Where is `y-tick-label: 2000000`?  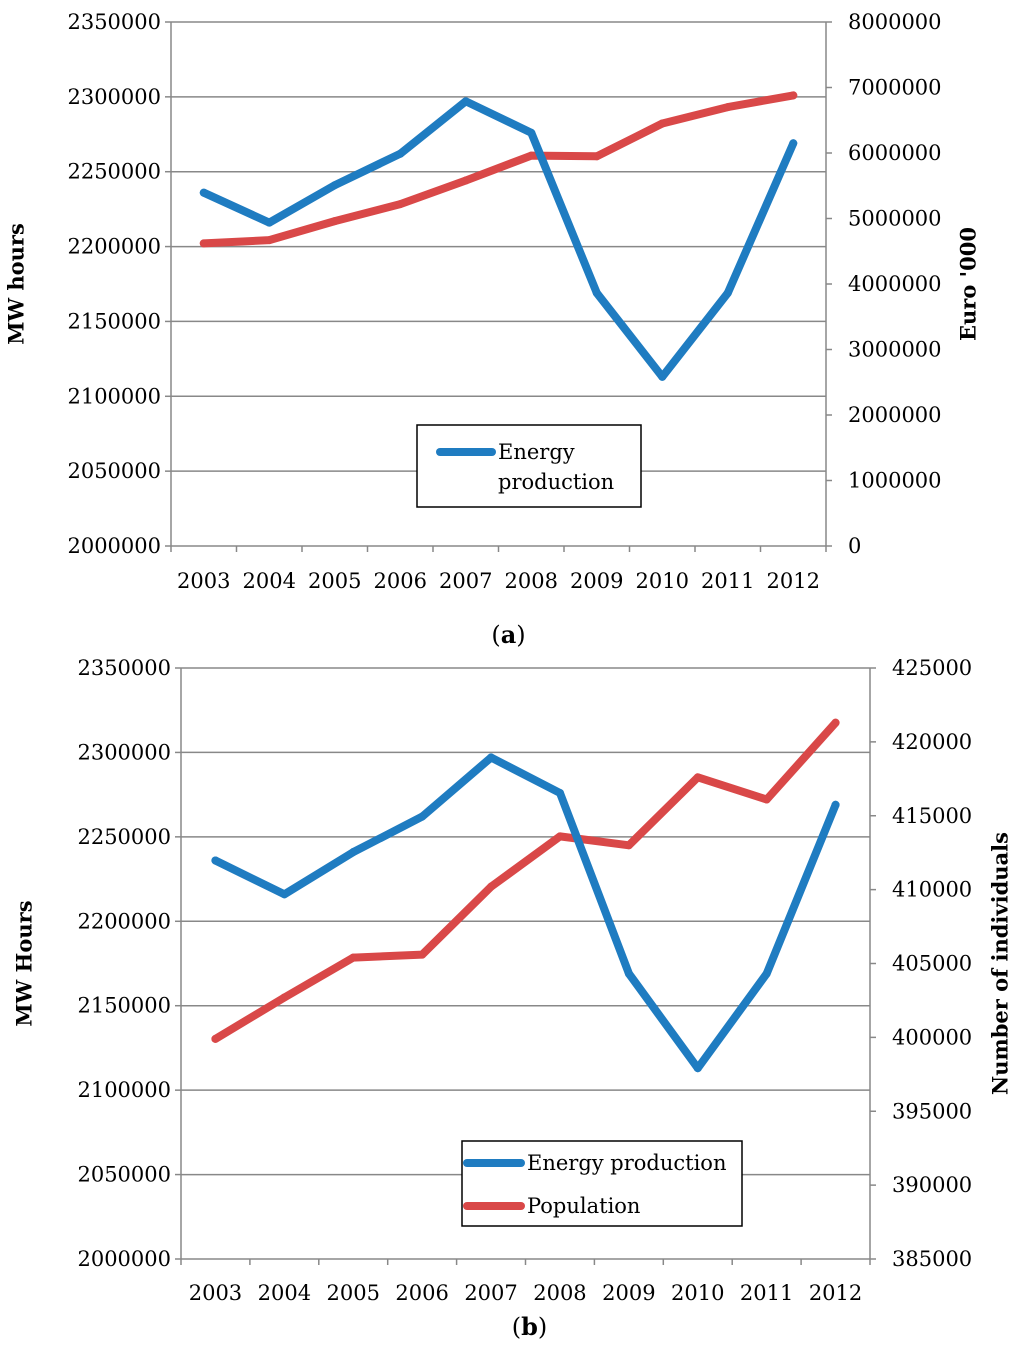 y-tick-label: 2000000 is located at coordinates (114, 546).